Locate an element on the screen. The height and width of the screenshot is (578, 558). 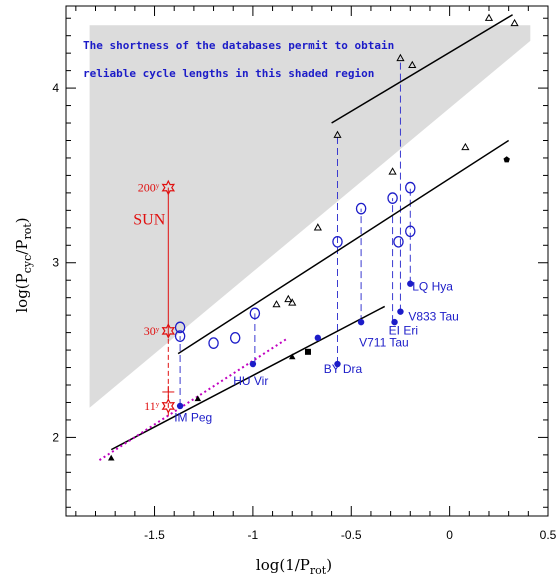
star-name-label: V711 Tau is located at coordinates (384, 343).